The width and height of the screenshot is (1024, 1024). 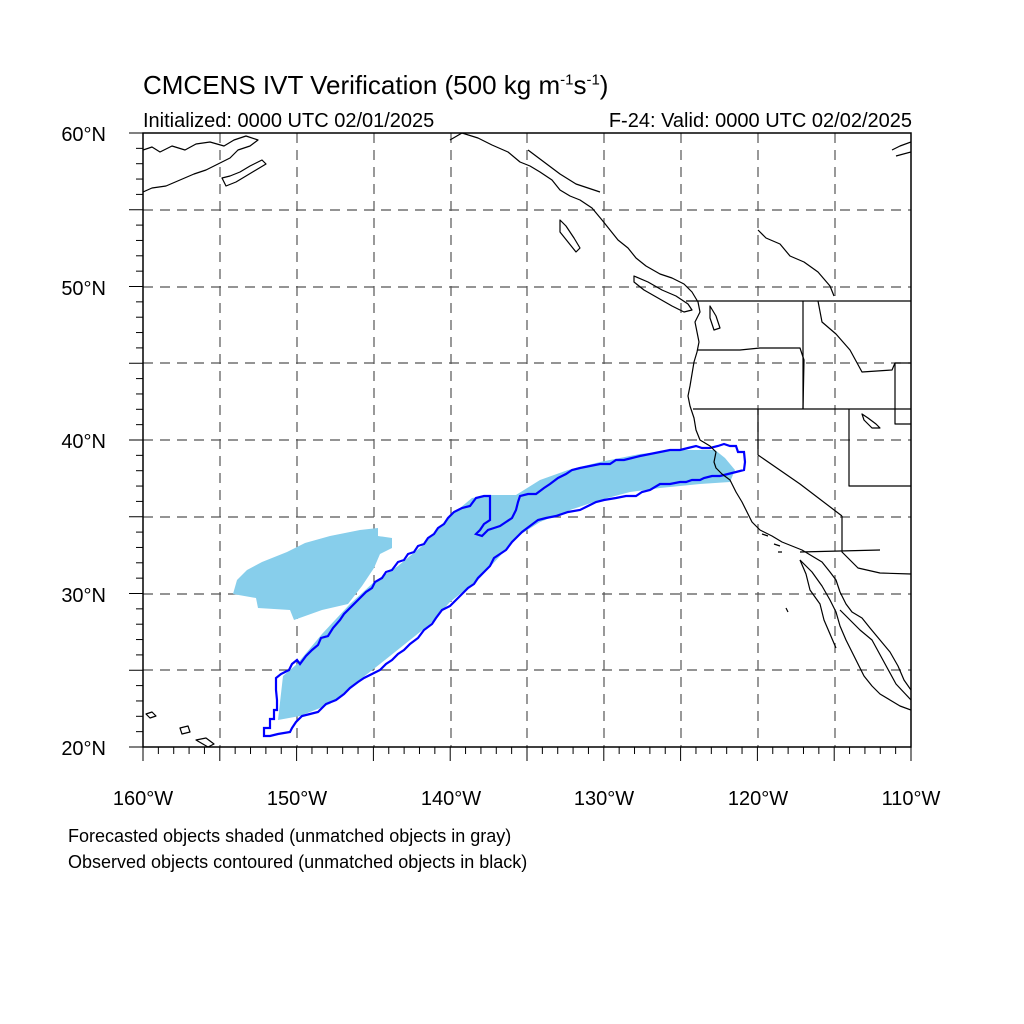 What do you see at coordinates (570, 236) in the screenshot?
I see `haida-gwaii` at bounding box center [570, 236].